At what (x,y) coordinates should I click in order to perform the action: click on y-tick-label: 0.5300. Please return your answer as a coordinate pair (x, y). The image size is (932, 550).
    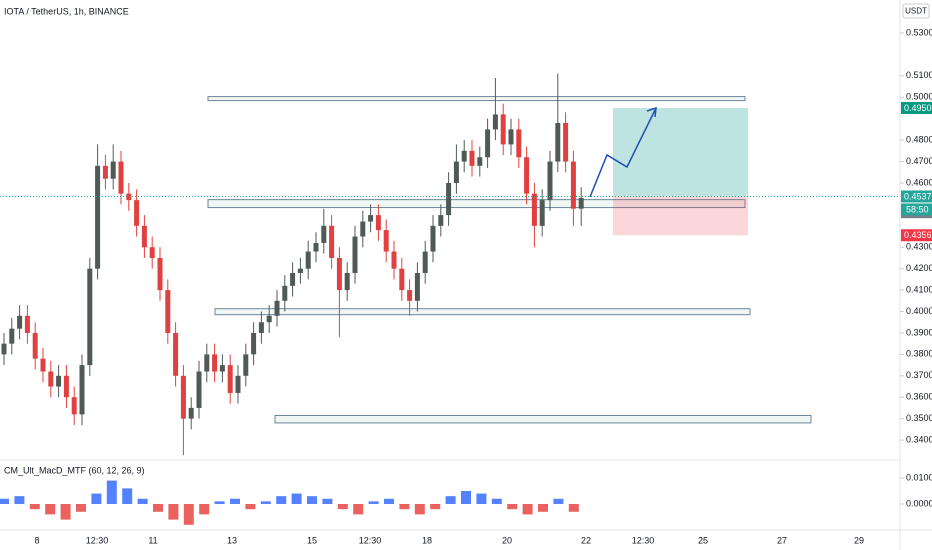
    Looking at the image, I should click on (919, 32).